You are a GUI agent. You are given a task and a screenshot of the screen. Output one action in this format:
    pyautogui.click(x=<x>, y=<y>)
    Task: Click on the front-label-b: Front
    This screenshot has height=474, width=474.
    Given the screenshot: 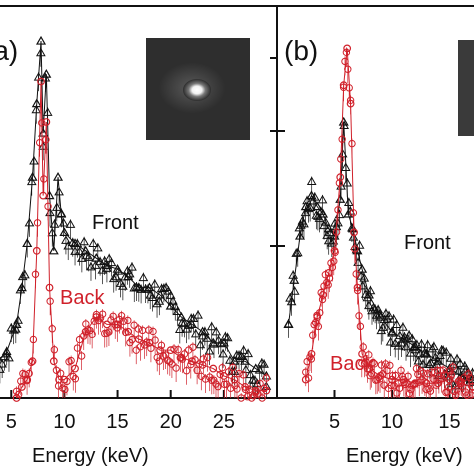 What is the action you would take?
    pyautogui.click(x=427, y=243)
    